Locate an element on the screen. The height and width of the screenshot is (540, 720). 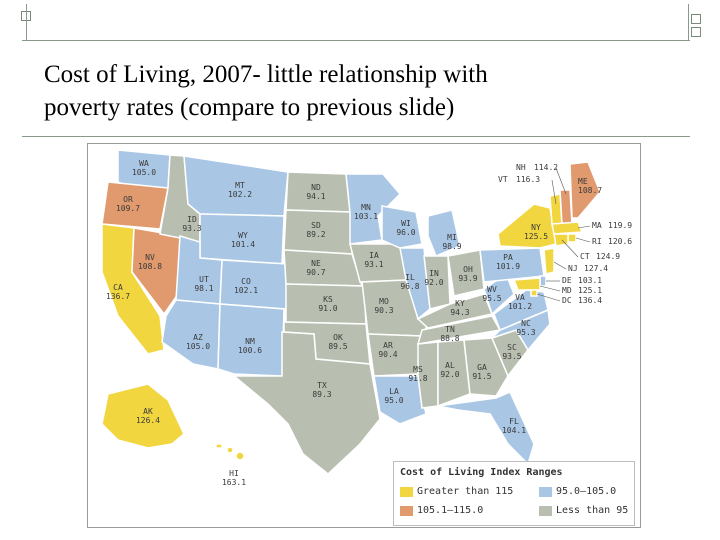
state-value-de: 103.1 is located at coordinates (590, 280).